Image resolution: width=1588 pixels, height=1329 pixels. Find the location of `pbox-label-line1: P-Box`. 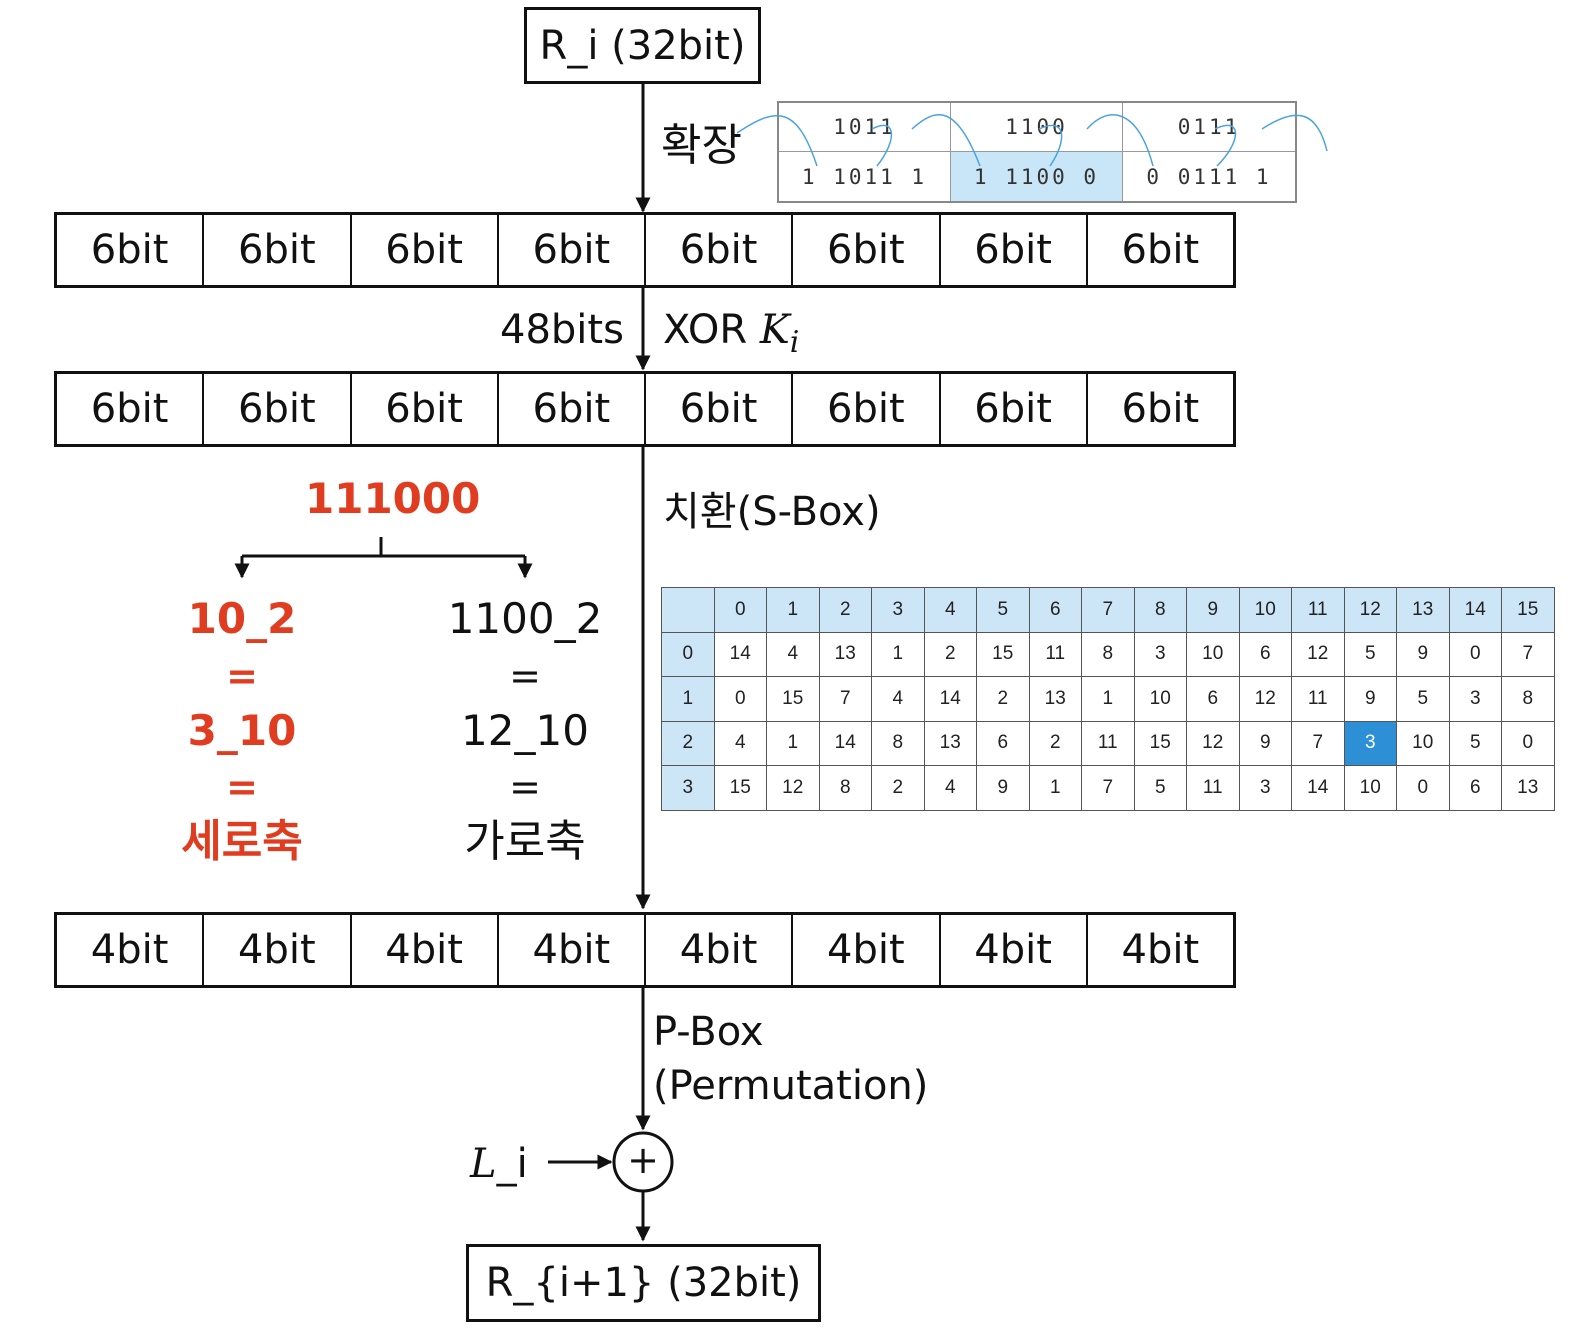

pbox-label-line1: P-Box is located at coordinates (708, 1032).